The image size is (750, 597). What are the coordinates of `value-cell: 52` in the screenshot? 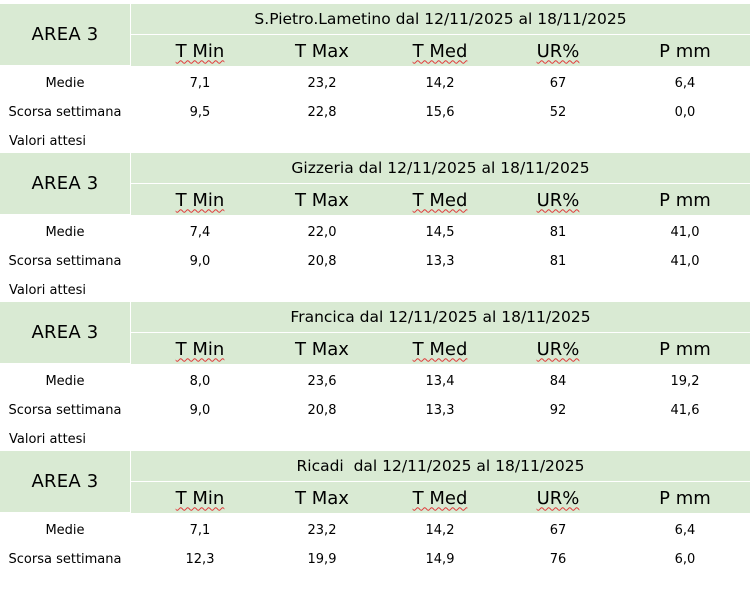 It's located at (558, 112).